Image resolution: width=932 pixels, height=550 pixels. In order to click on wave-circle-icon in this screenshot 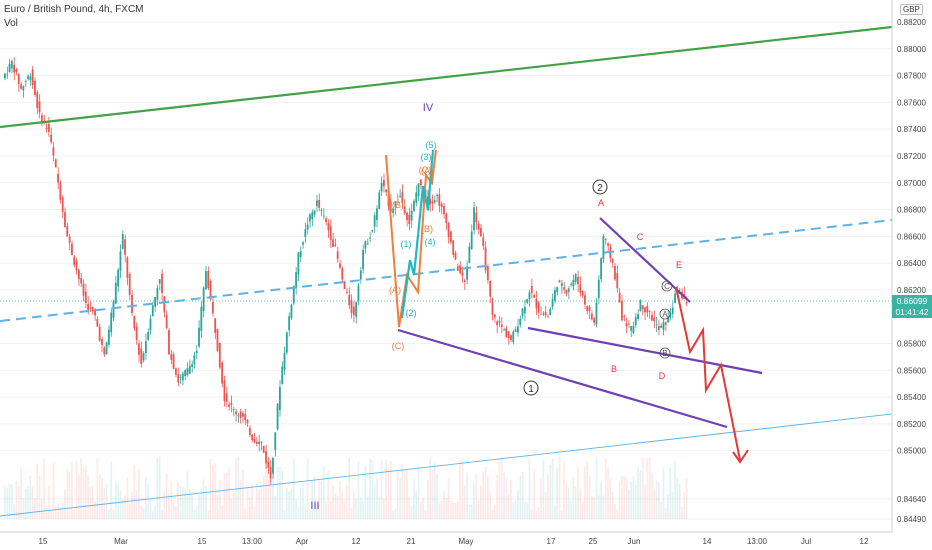, I will do `click(531, 388)`.